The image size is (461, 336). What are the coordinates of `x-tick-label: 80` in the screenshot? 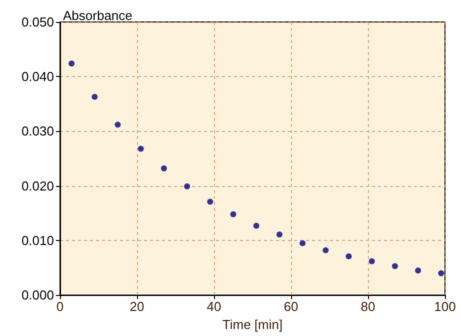 It's located at (368, 306).